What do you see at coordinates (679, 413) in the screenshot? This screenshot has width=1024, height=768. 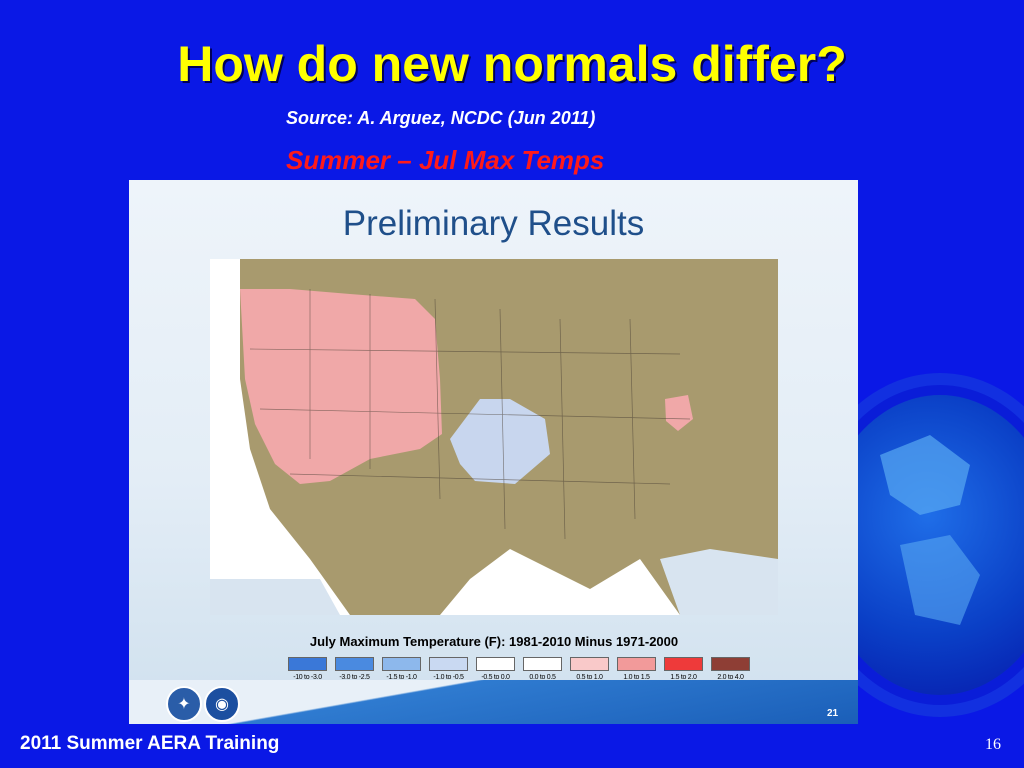 I see `warm-region-northeast` at bounding box center [679, 413].